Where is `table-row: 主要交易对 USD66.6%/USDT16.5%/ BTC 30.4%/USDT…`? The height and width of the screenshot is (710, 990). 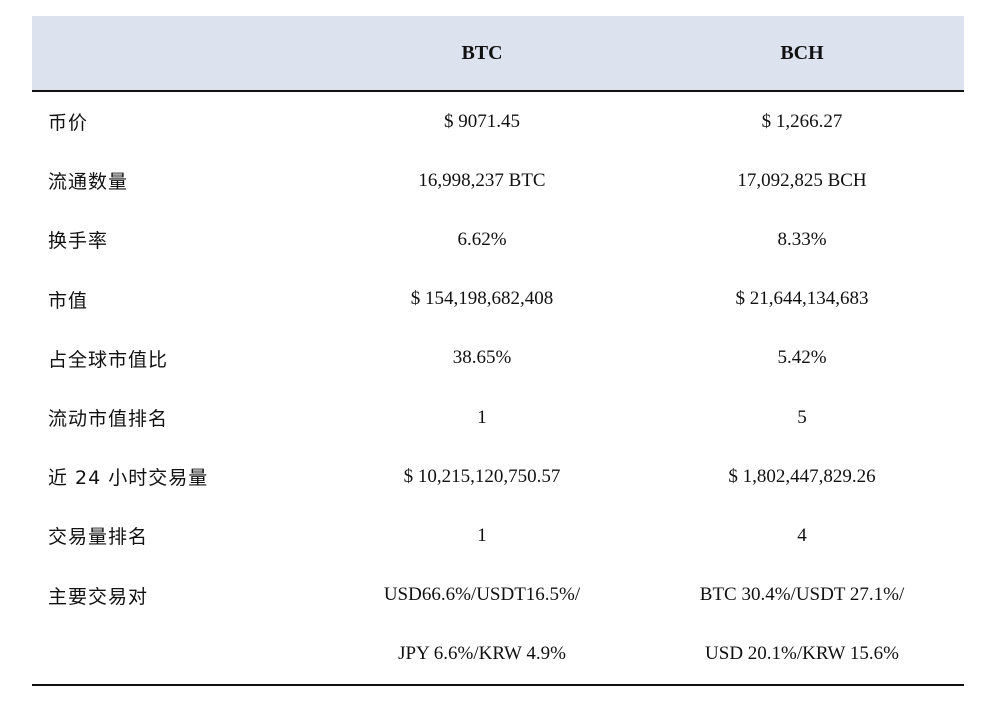
table-row: 主要交易对 USD66.6%/USDT16.5%/ BTC 30.4%/USDT… is located at coordinates (498, 595).